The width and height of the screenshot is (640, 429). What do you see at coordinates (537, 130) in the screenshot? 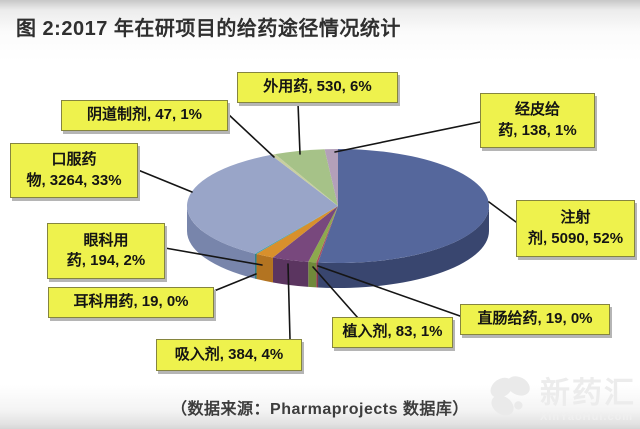
I see `callout-line: 药, 138, 1%` at bounding box center [537, 130].